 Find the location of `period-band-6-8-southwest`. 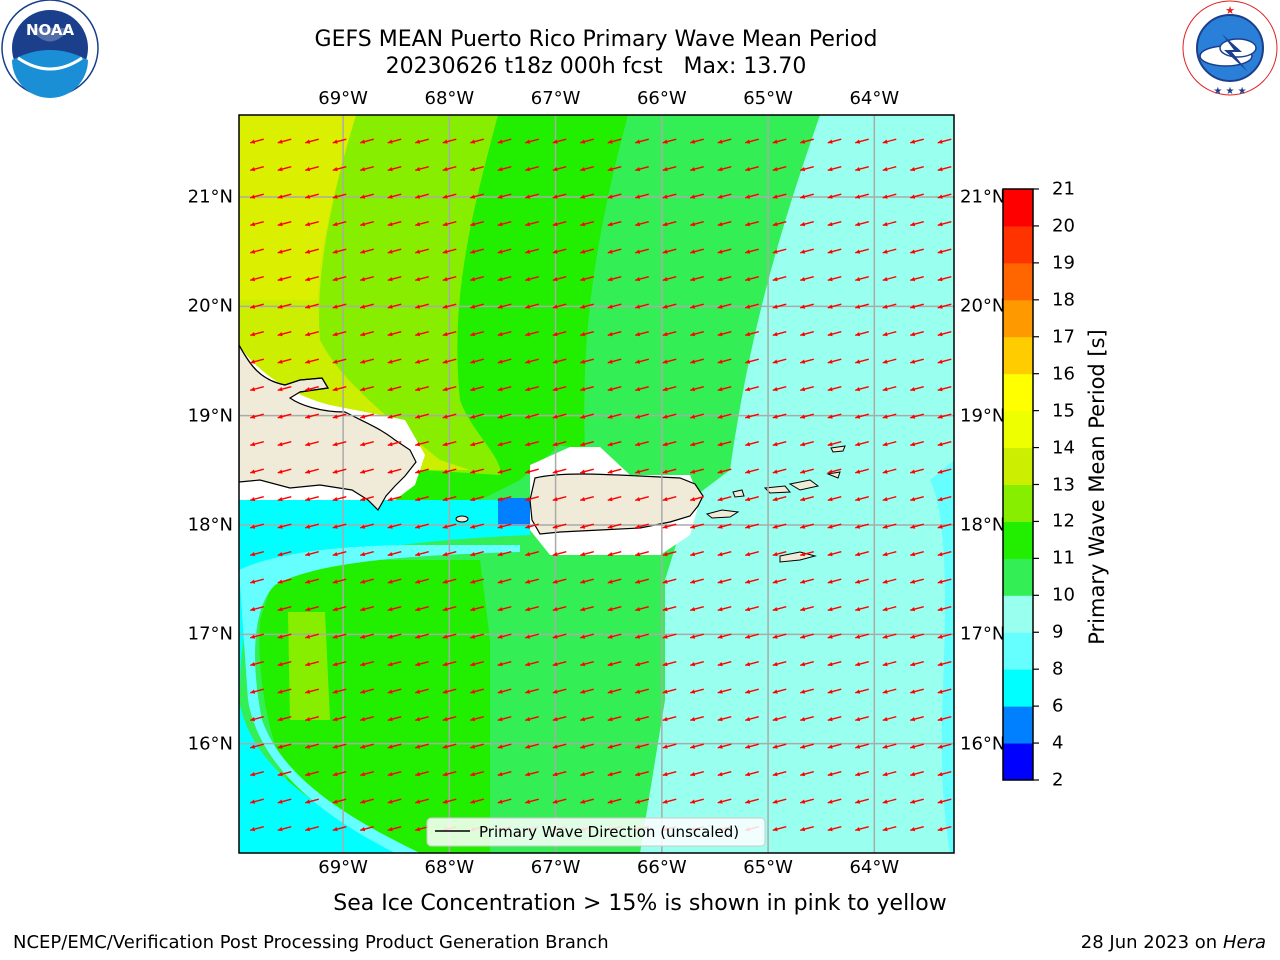

period-band-6-8-southwest is located at coordinates (319, 776).